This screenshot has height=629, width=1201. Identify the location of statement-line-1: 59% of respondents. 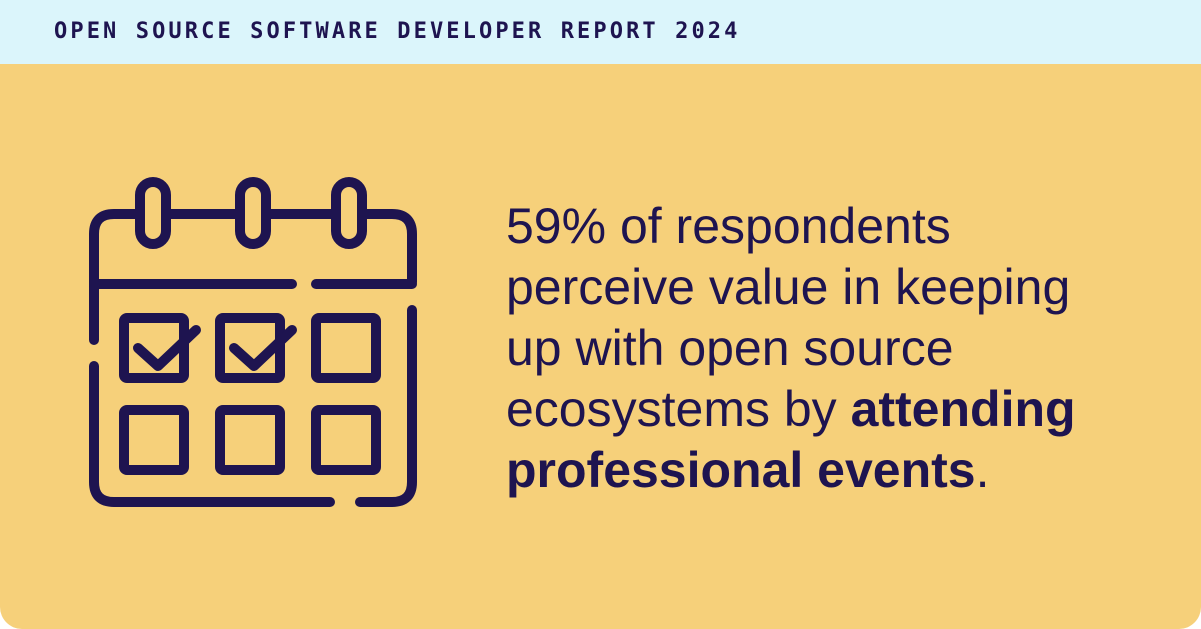
(728, 226).